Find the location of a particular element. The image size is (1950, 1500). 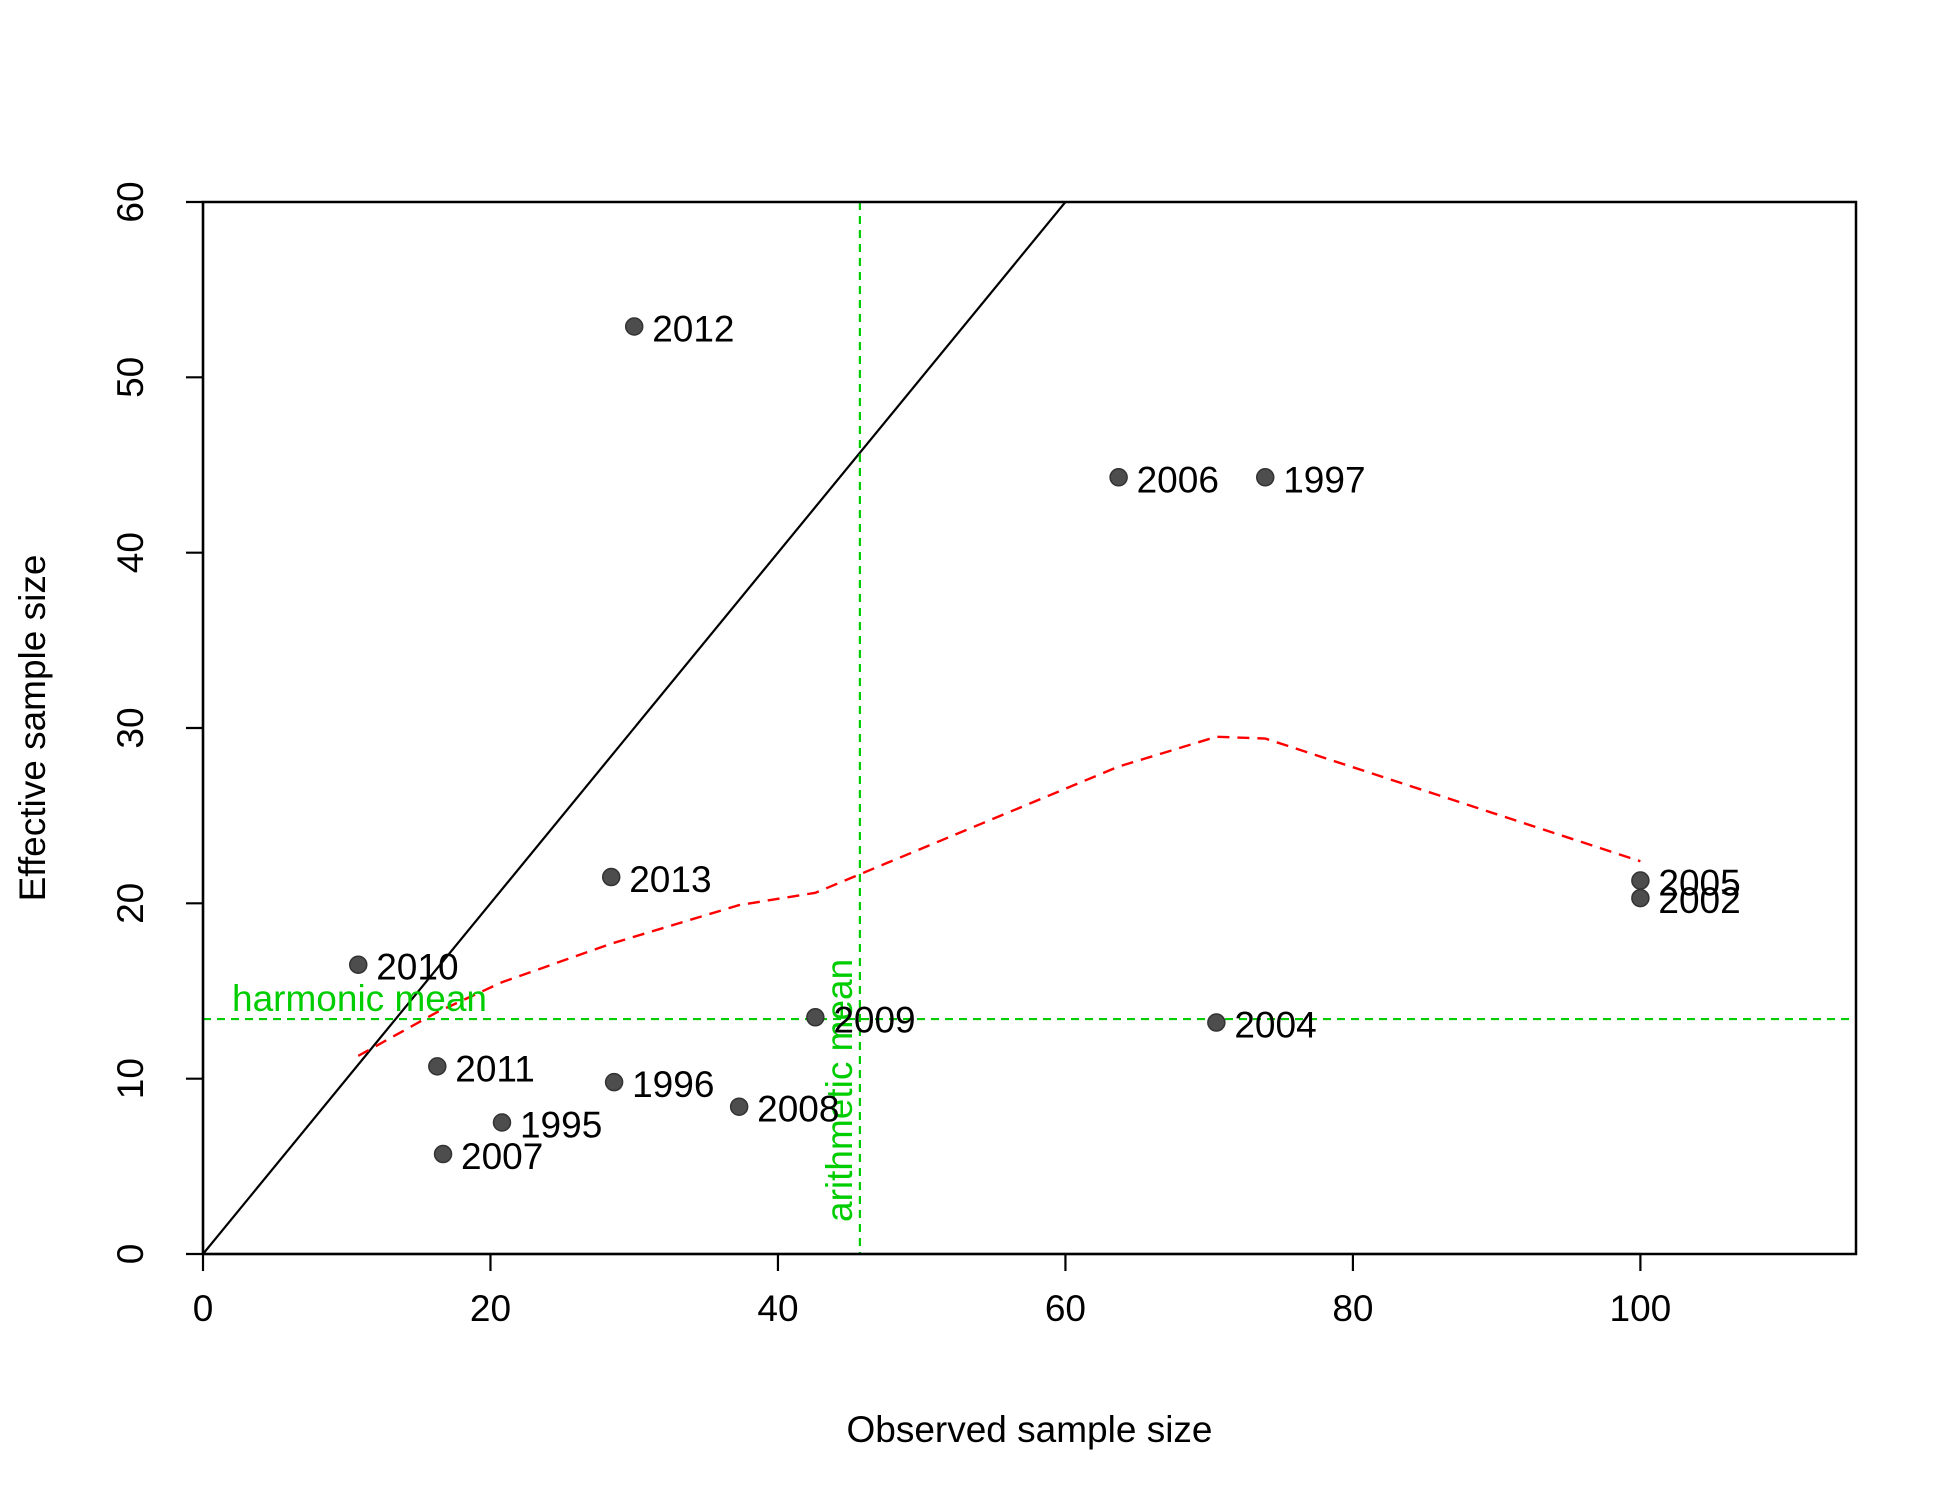

data-label-1997: 1997 is located at coordinates (1324, 479).